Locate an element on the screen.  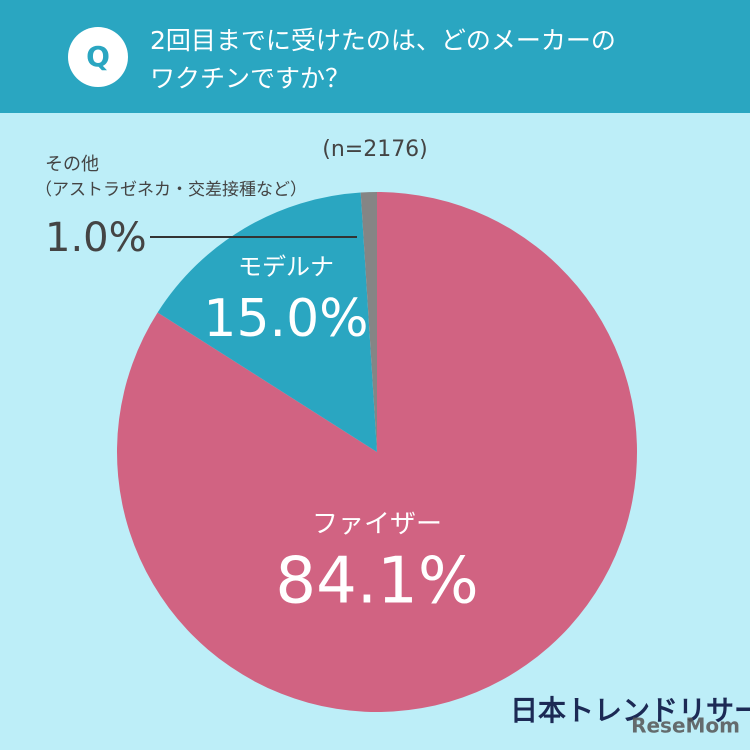
title-line: ワクチンですか？ is located at coordinates (250, 78).